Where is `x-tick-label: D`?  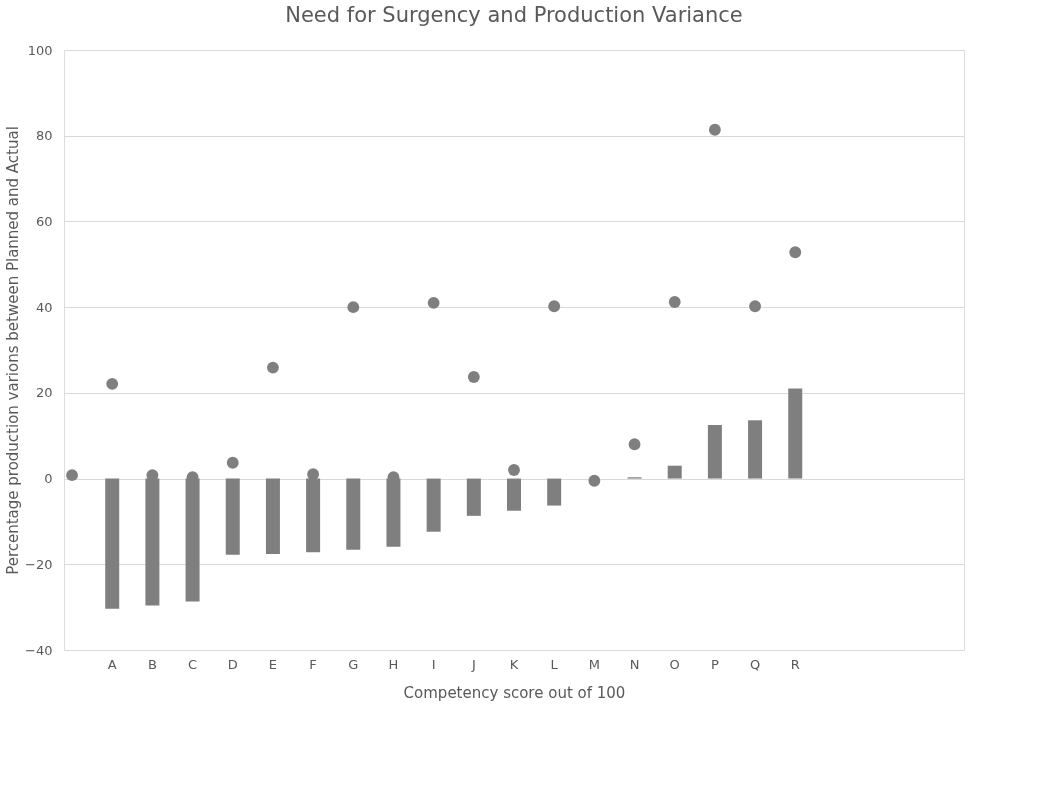
x-tick-label: D is located at coordinates (232, 664).